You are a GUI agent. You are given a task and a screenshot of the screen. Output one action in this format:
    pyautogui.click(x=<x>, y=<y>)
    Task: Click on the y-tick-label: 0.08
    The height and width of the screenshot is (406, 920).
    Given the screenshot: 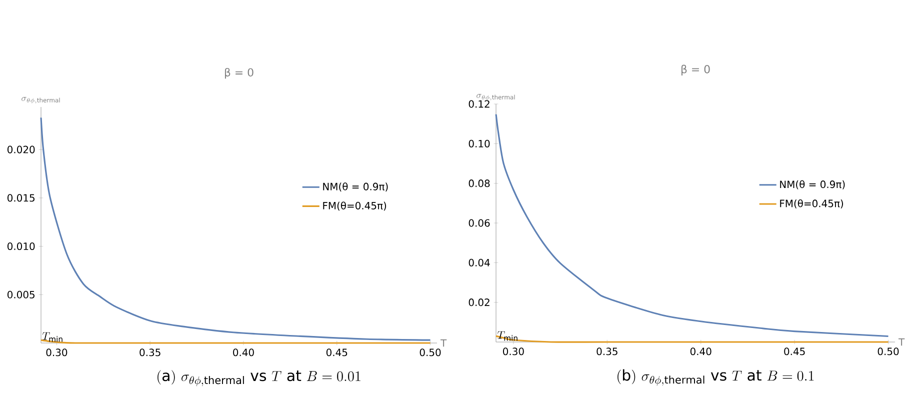 What is the action you would take?
    pyautogui.click(x=479, y=184)
    